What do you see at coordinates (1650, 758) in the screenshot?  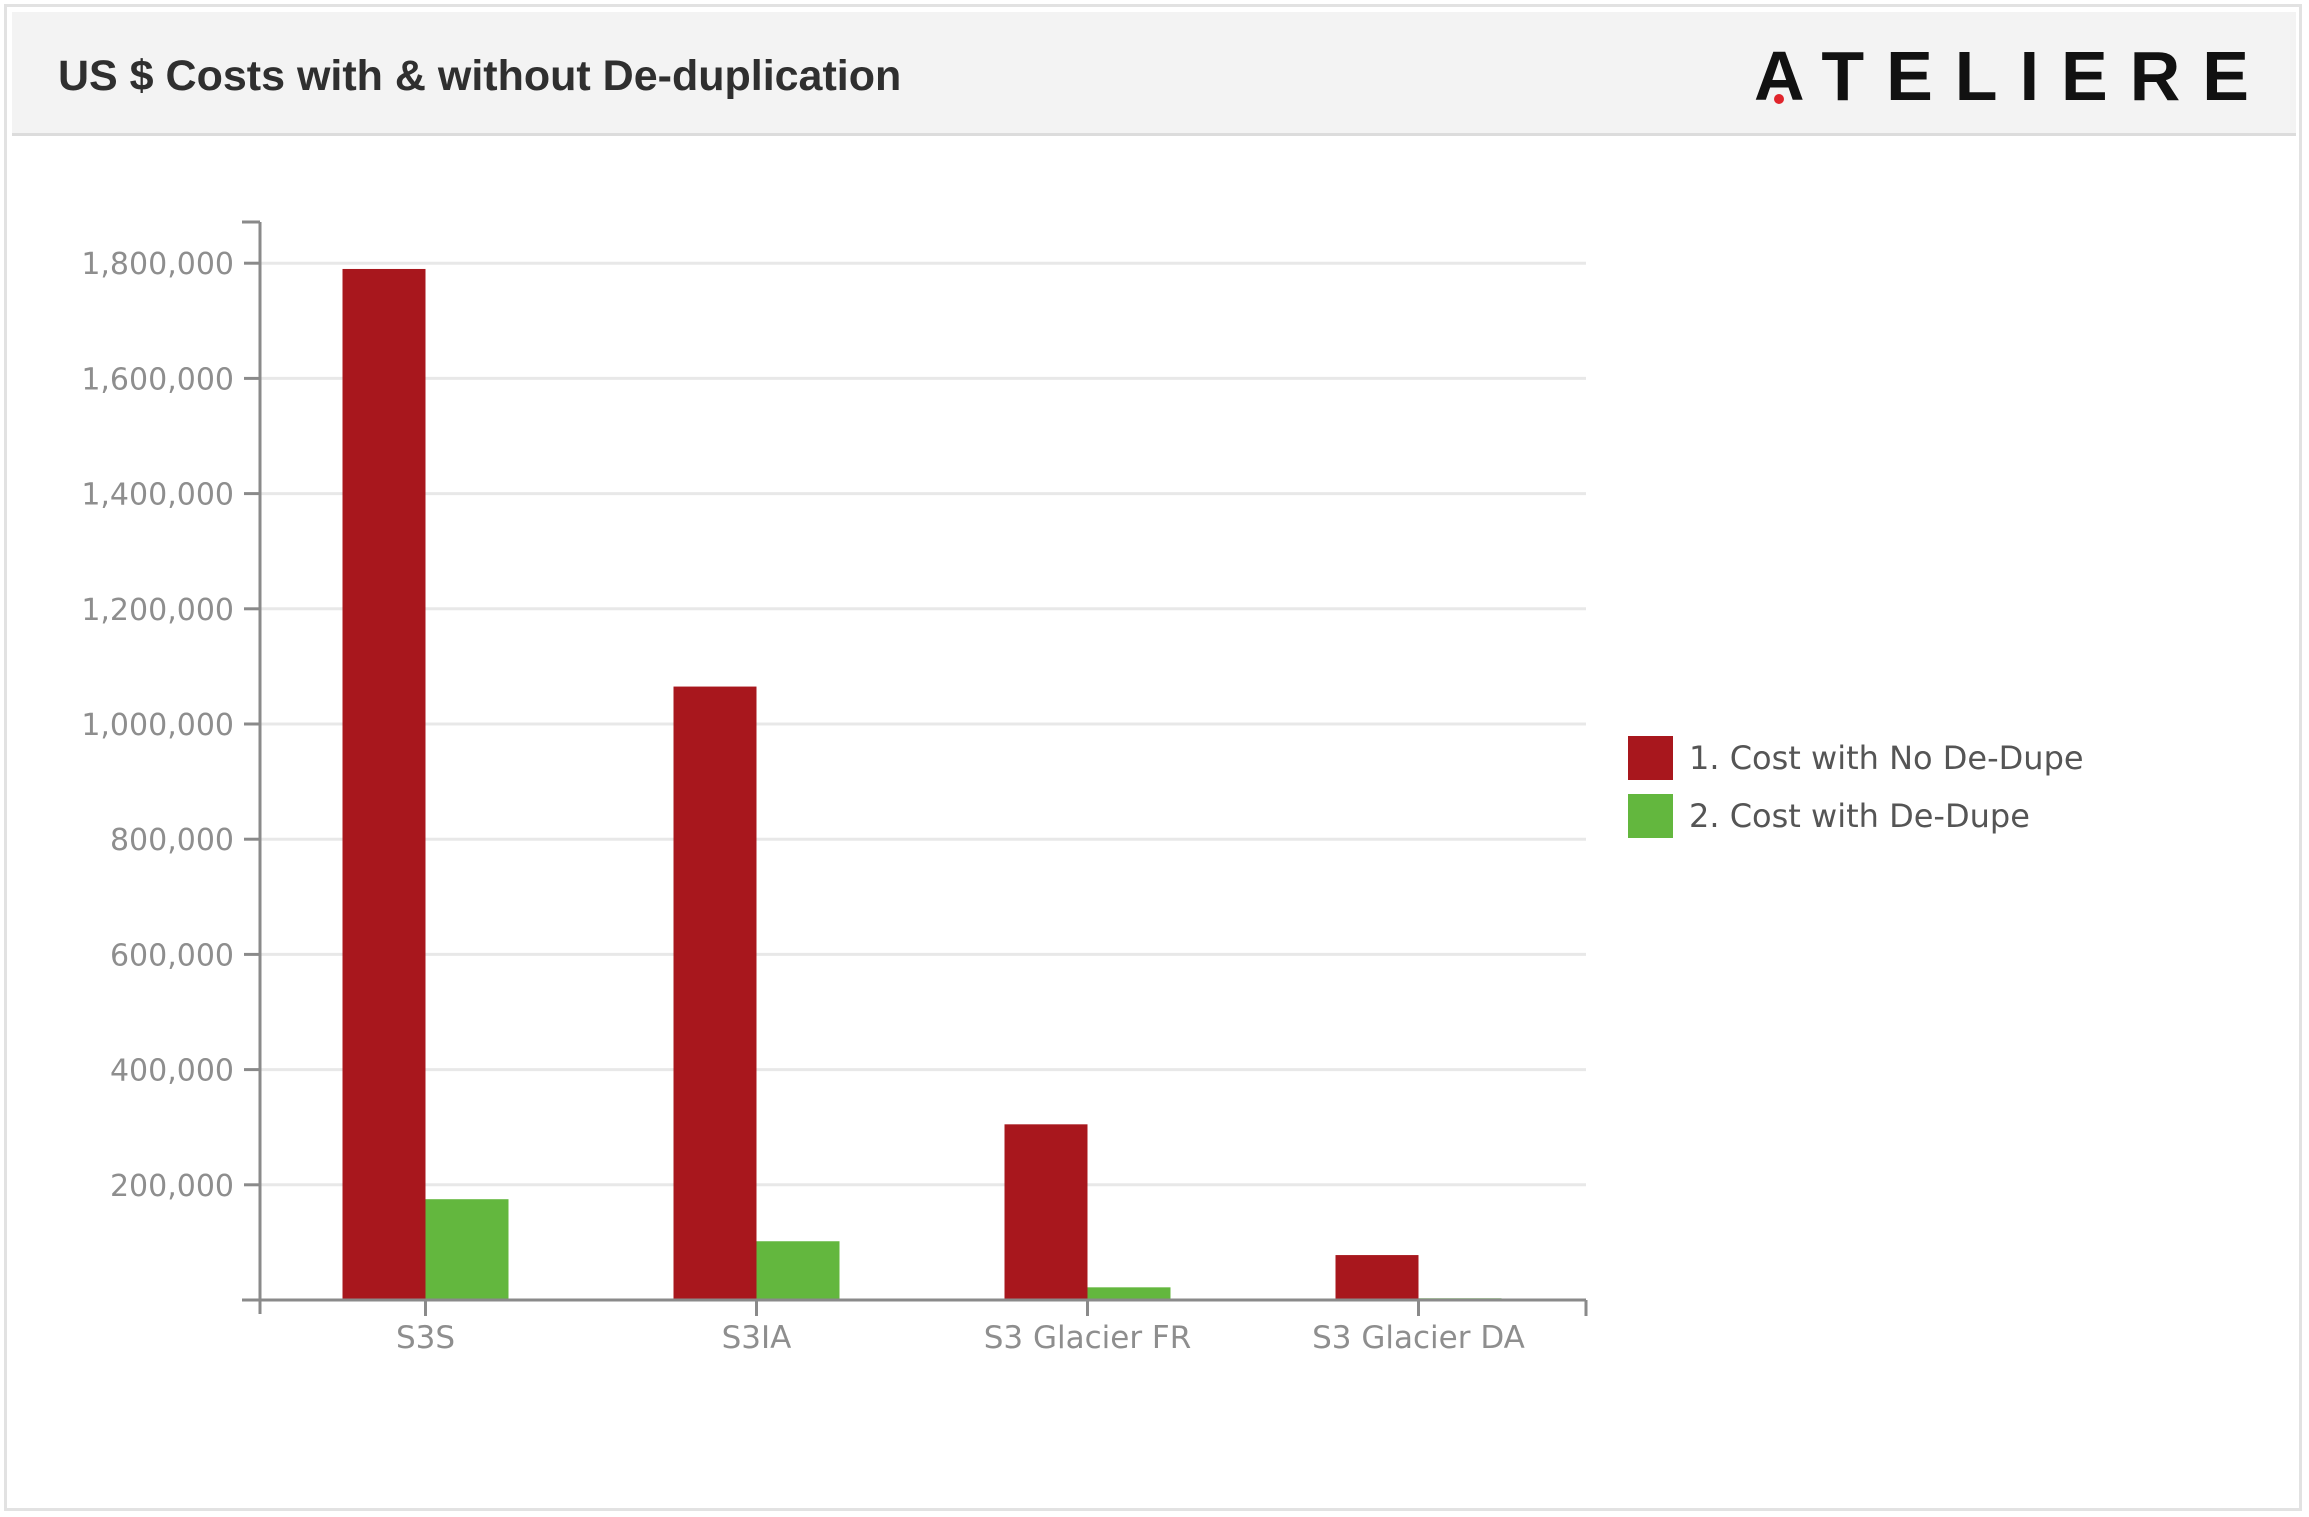 I see `legend-swatch-no-dedupe` at bounding box center [1650, 758].